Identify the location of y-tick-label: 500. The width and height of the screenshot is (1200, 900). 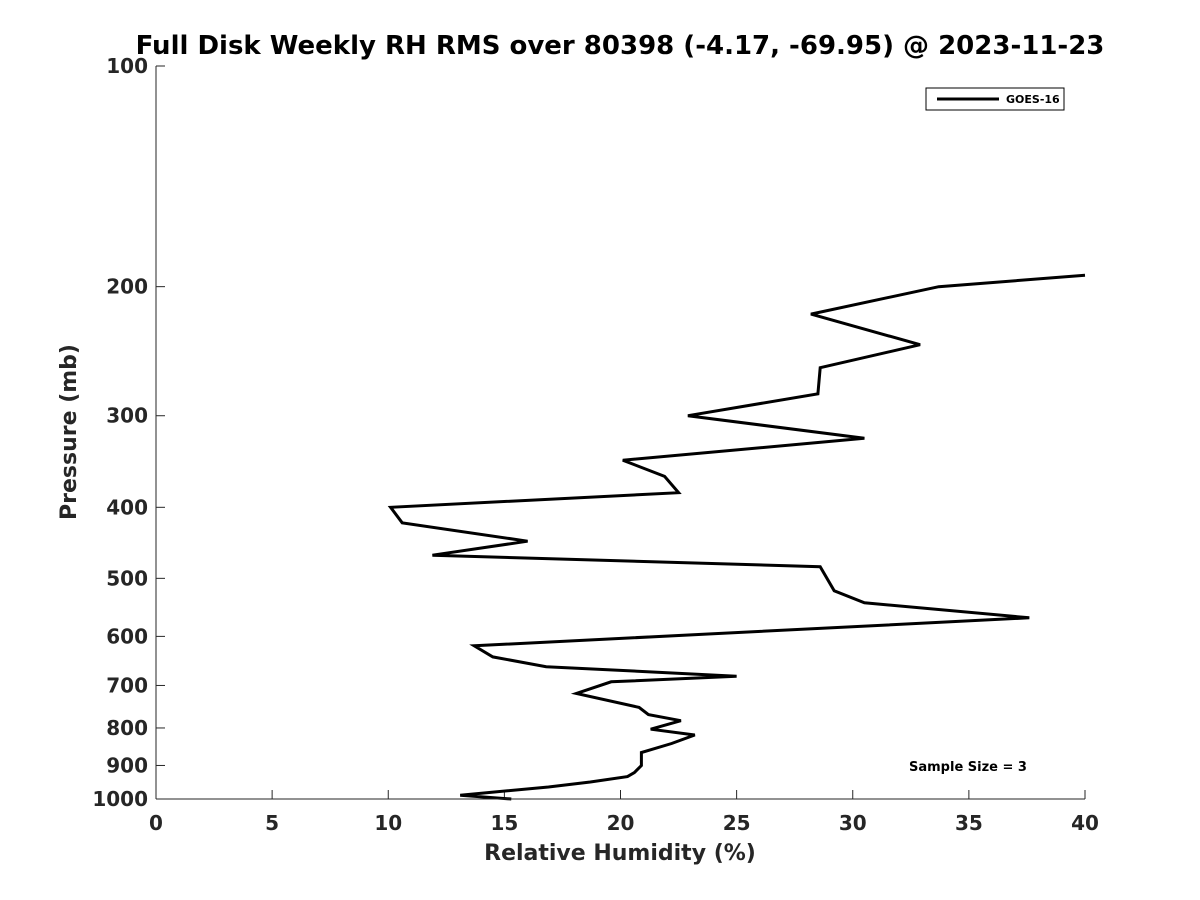
(127, 578).